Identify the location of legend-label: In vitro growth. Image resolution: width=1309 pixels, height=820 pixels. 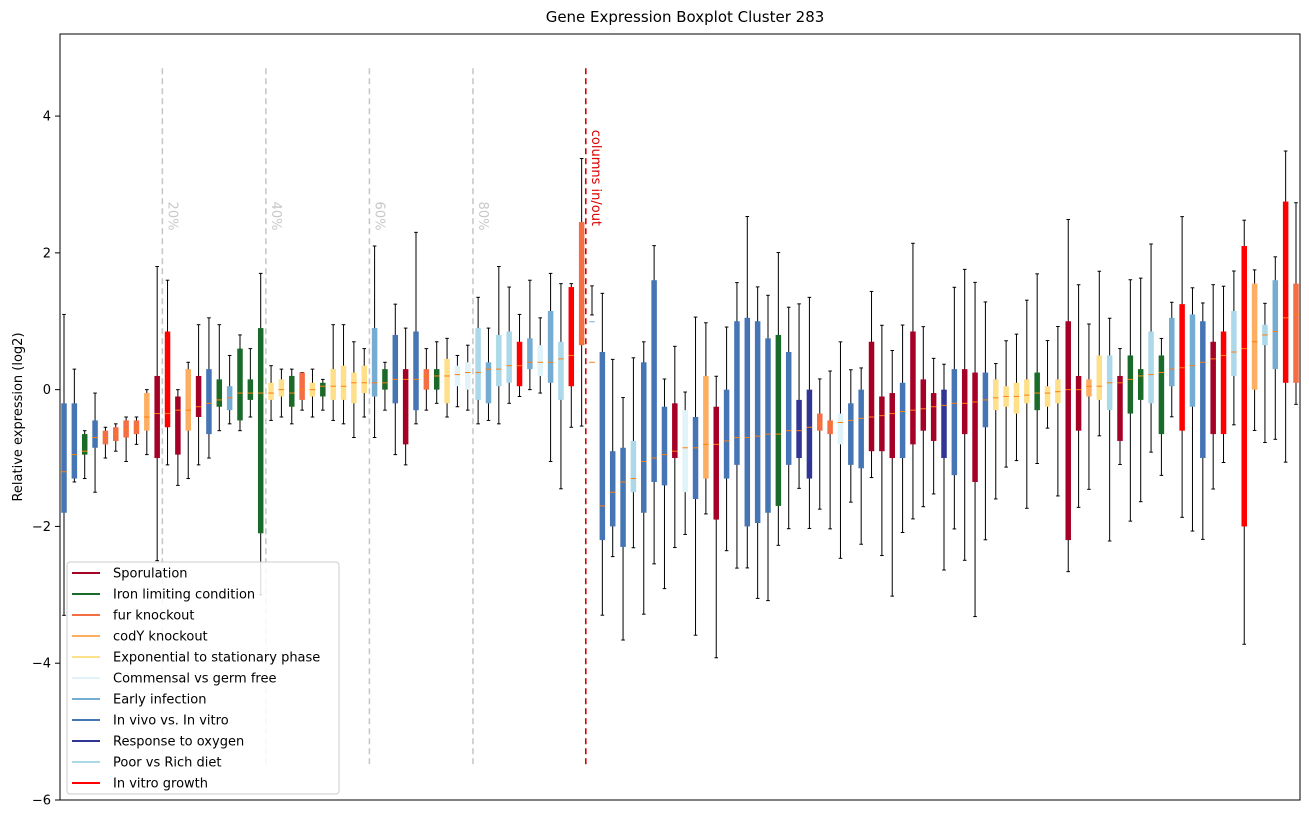
(160, 784).